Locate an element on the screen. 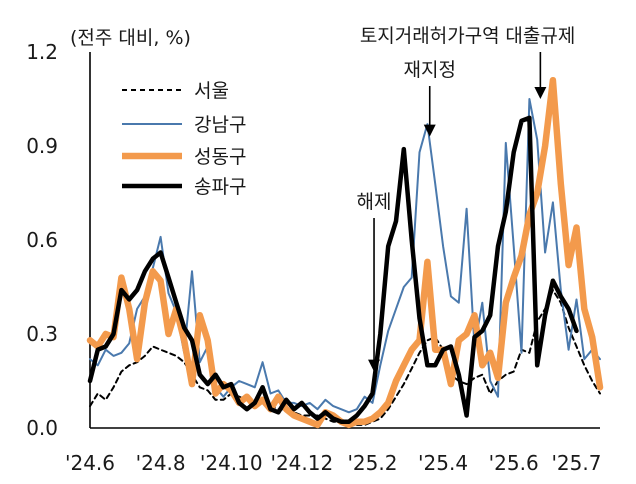 The image size is (636, 484). x-tick-label: '25.4 is located at coordinates (443, 463).